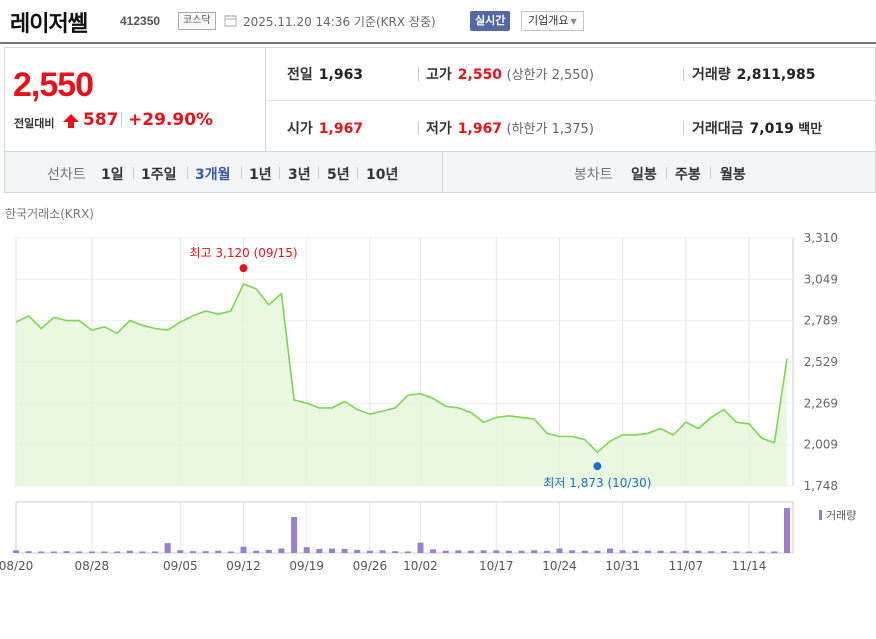  Describe the element at coordinates (688, 175) in the screenshot. I see `candle-weekly: 주봉` at that location.